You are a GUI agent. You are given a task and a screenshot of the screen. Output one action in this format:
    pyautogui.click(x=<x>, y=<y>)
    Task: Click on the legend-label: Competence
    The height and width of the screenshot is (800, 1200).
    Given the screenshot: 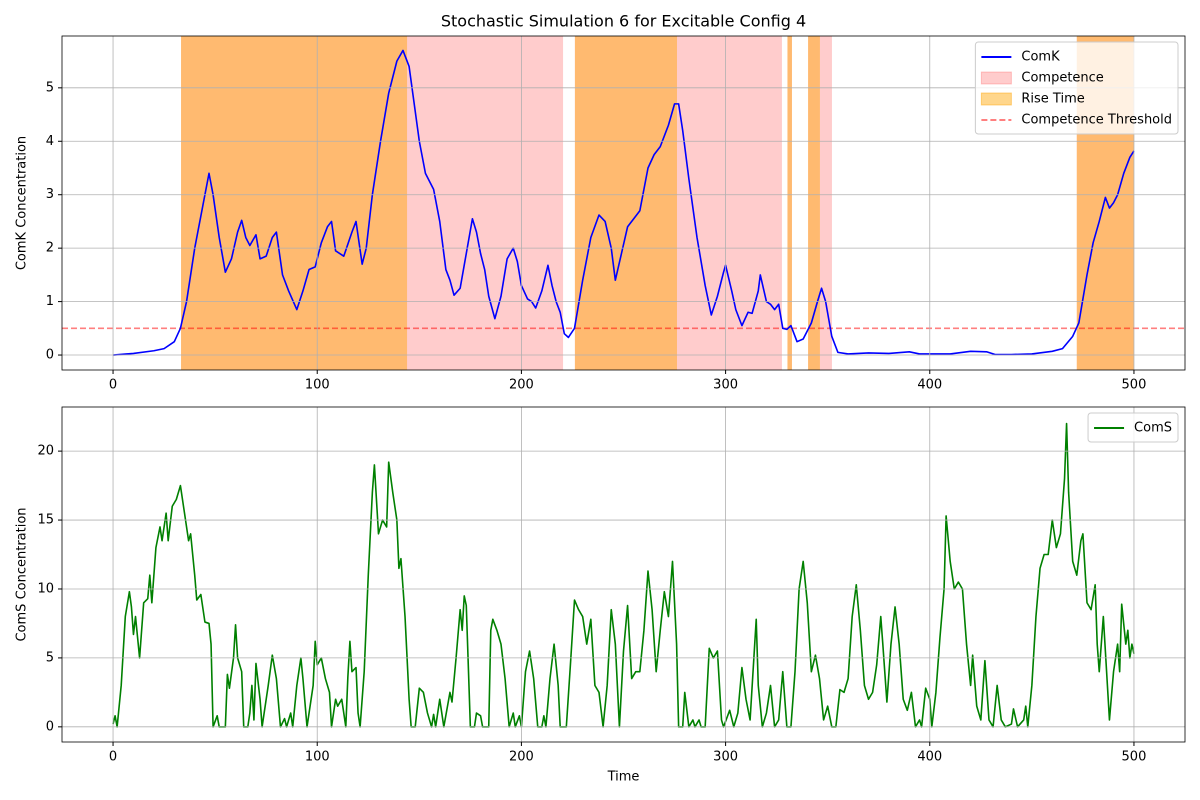 What is the action you would take?
    pyautogui.click(x=1062, y=78)
    